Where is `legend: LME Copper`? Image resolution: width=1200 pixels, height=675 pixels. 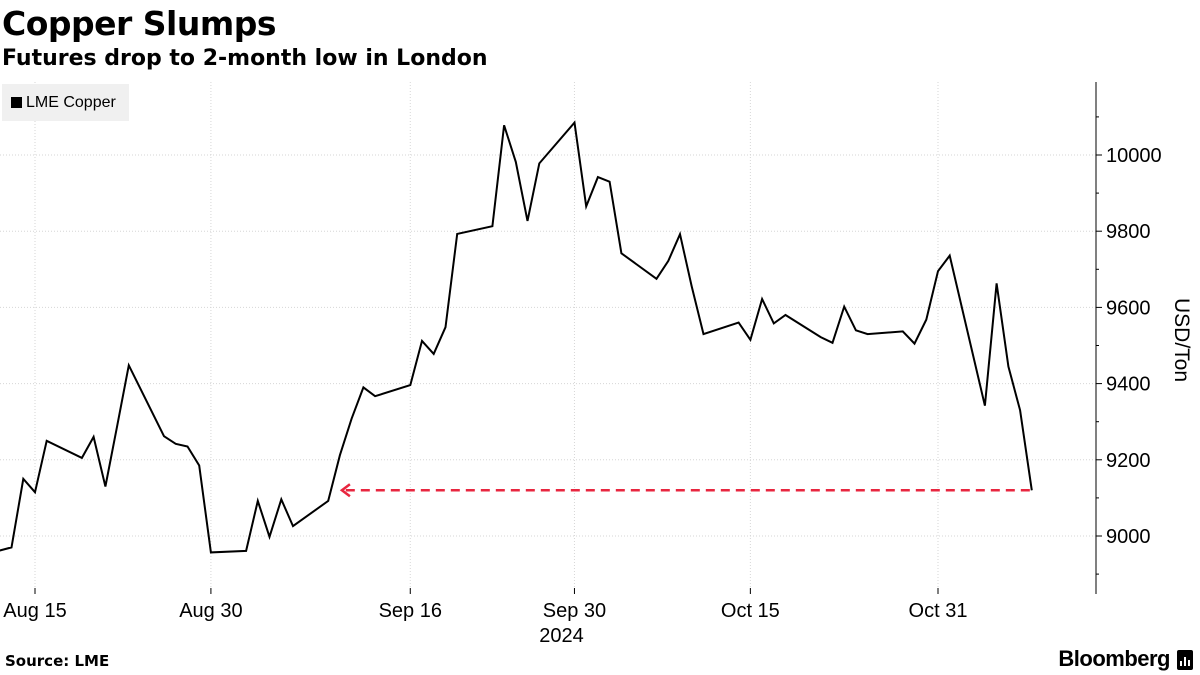 legend: LME Copper is located at coordinates (65, 102).